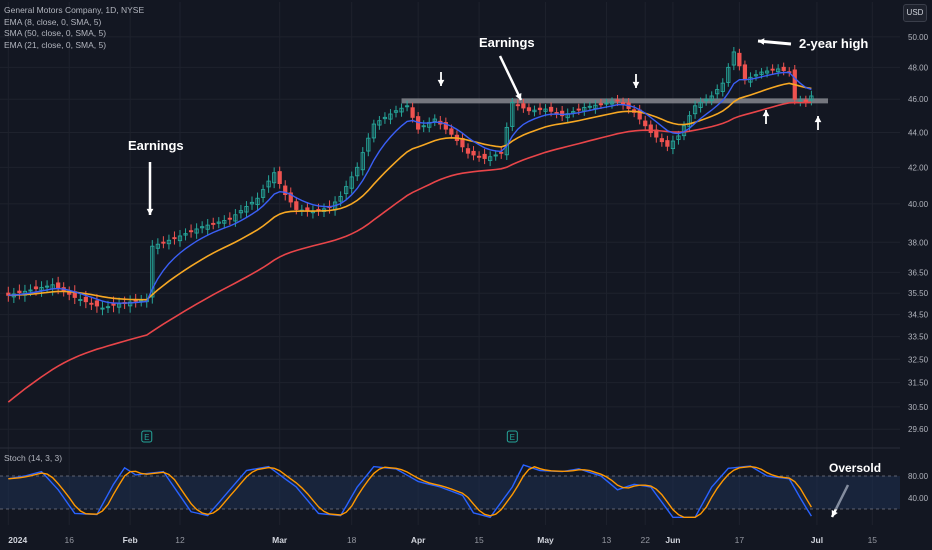 The width and height of the screenshot is (932, 550). Describe the element at coordinates (918, 407) in the screenshot. I see `price-tick-label: 30.50` at that location.